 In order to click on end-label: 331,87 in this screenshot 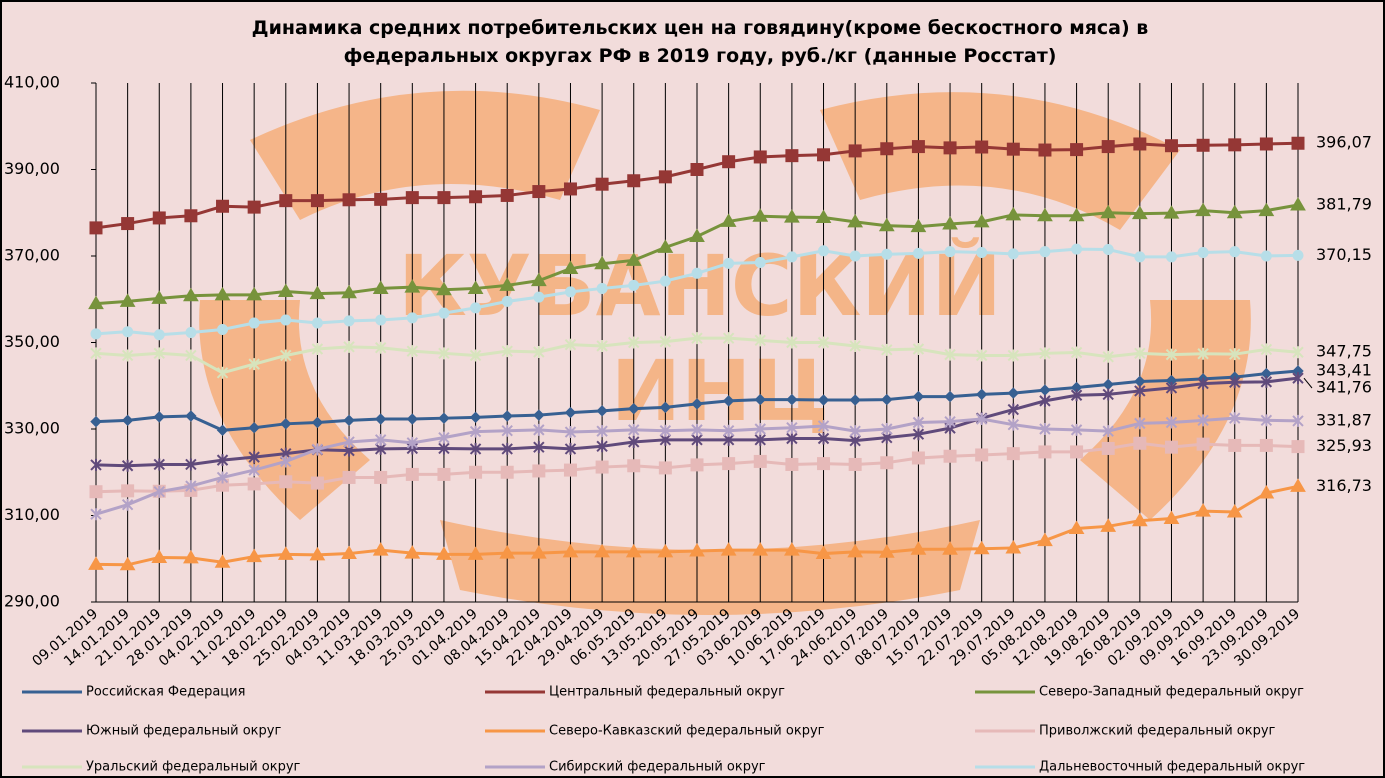, I will do `click(1344, 419)`.